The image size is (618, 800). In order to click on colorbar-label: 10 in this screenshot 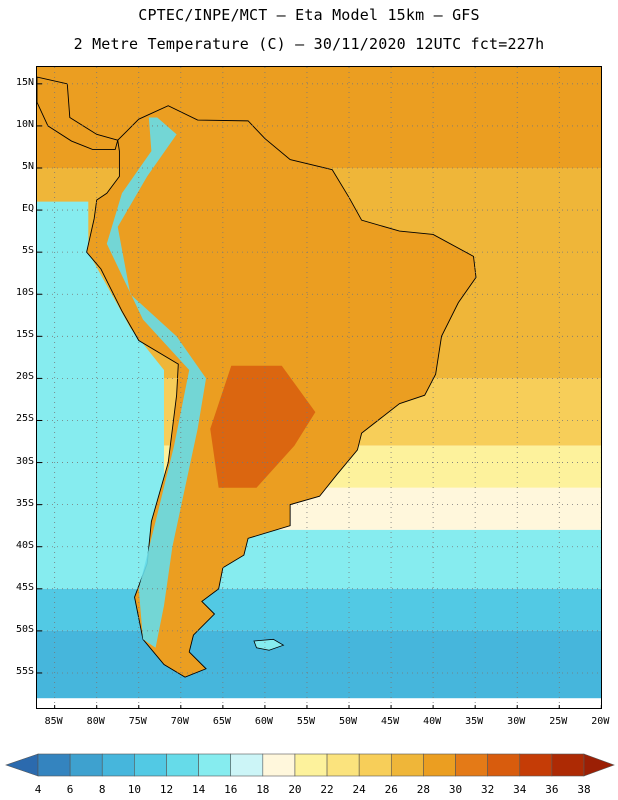, I will do `click(134, 789)`.